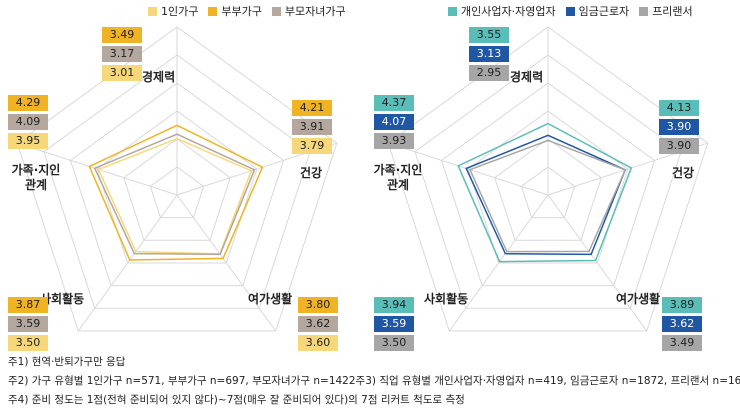  Describe the element at coordinates (679, 127) in the screenshot. I see `value-stack-health: 4.13 3.90 3.90` at that location.